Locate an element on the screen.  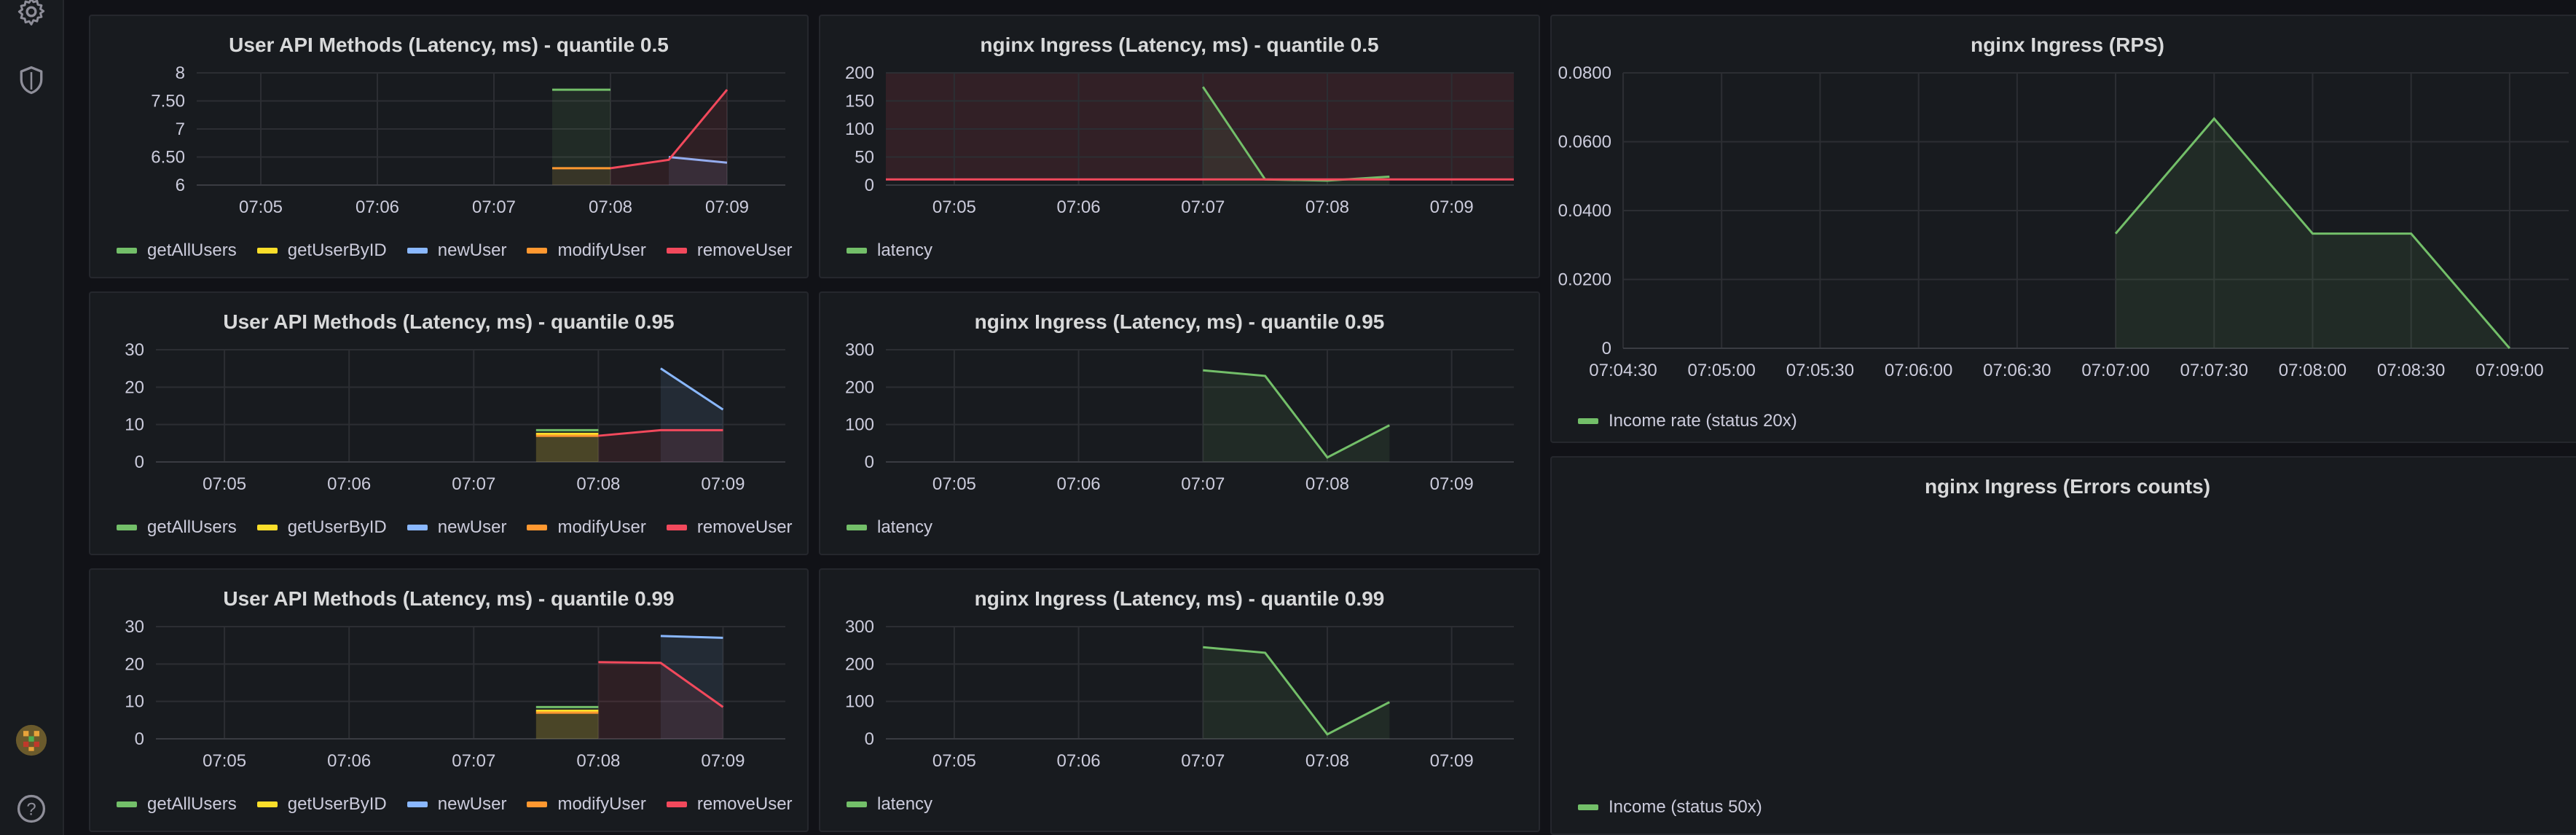
y-tick-label: 50 is located at coordinates (864, 158).